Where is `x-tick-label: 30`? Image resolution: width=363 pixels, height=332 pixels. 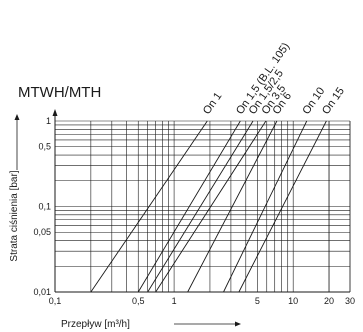 x-tick-label: 30 is located at coordinates (350, 301).